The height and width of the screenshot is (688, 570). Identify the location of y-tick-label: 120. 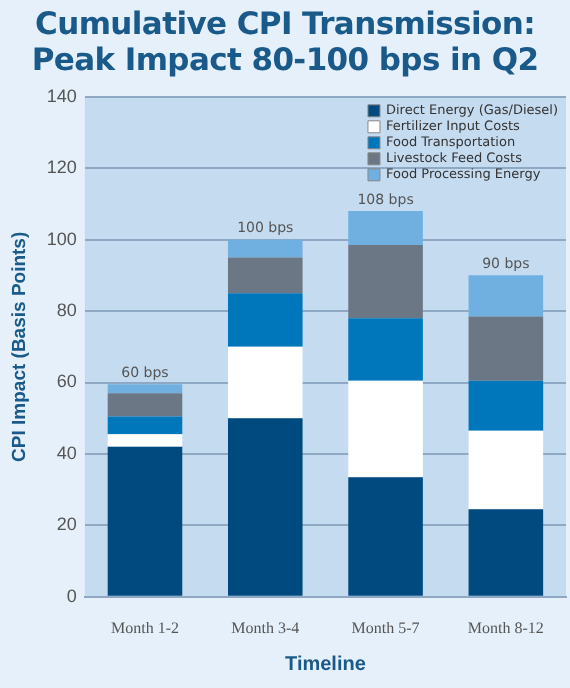
(61, 167).